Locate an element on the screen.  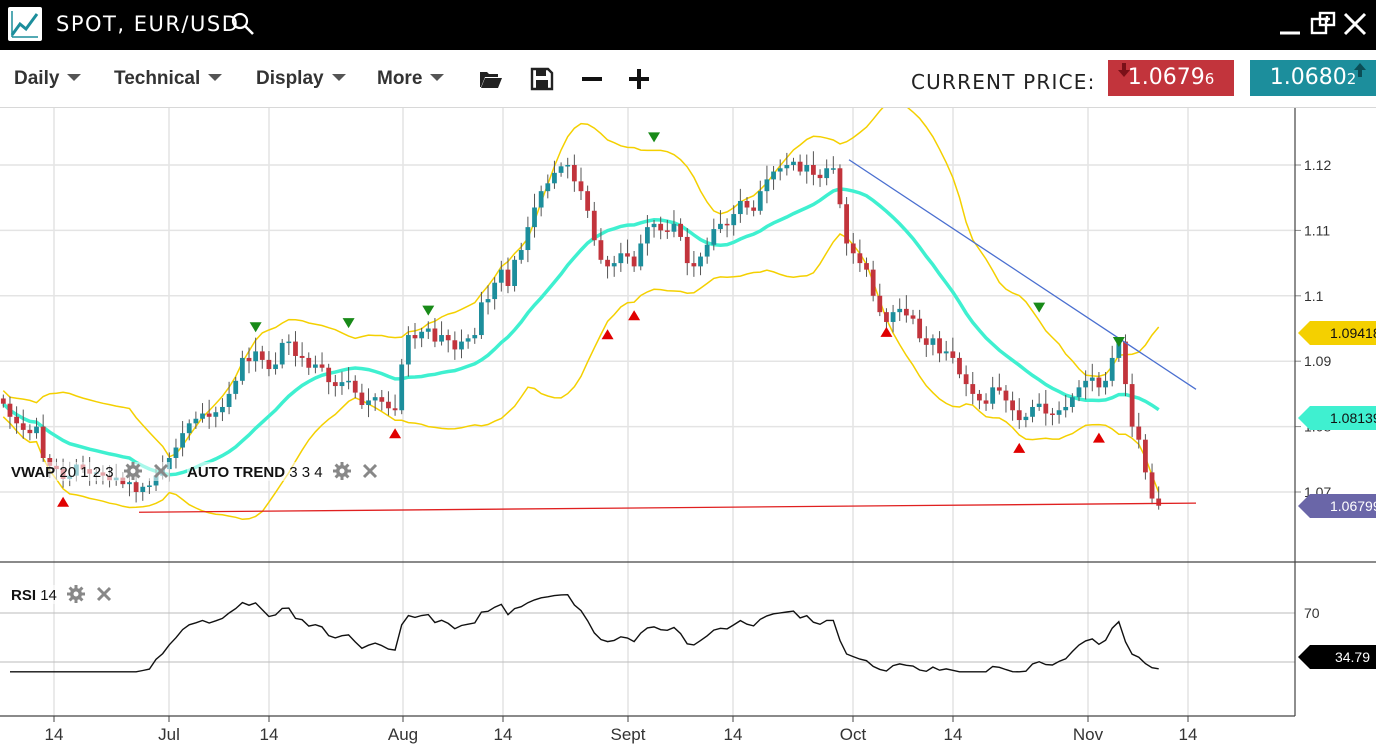
daily-dropdown: Daily is located at coordinates (48, 79).